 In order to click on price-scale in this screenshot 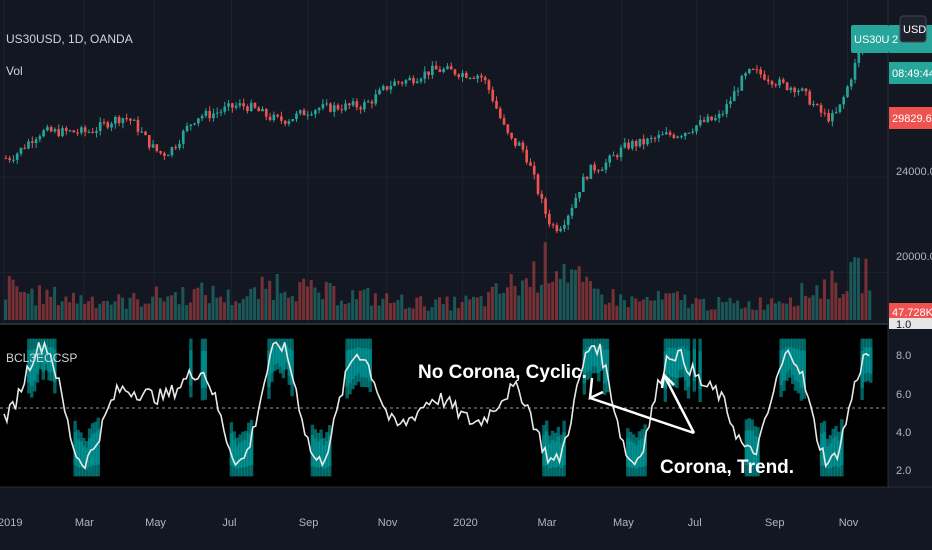, I will do `click(910, 275)`.